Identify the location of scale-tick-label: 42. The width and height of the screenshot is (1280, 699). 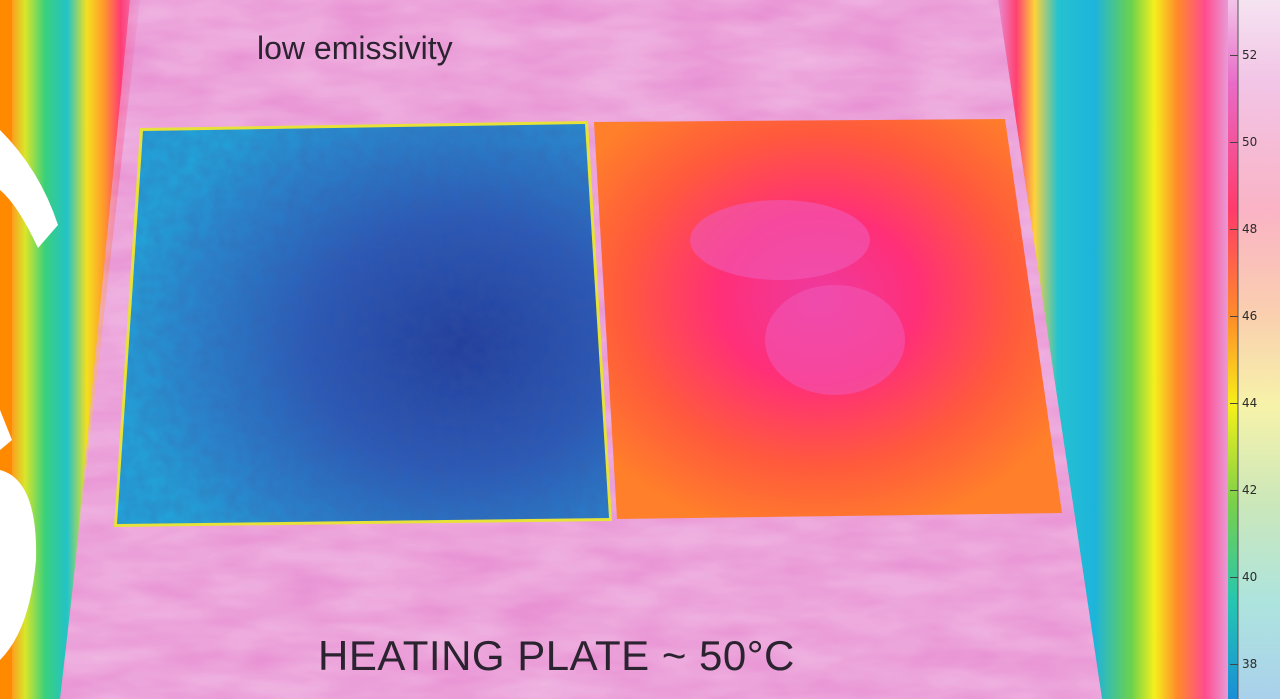
(1243, 490).